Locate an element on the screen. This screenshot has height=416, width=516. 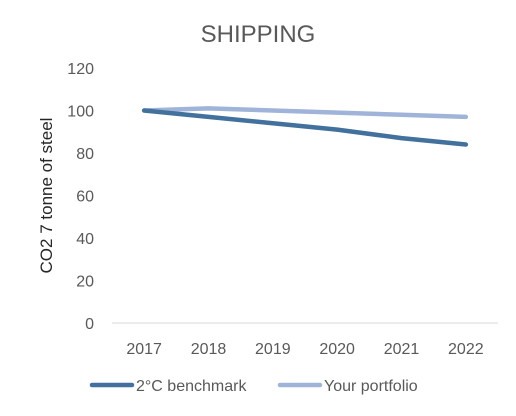
legend: 2°C benchmark Your portfolio is located at coordinates (253, 386).